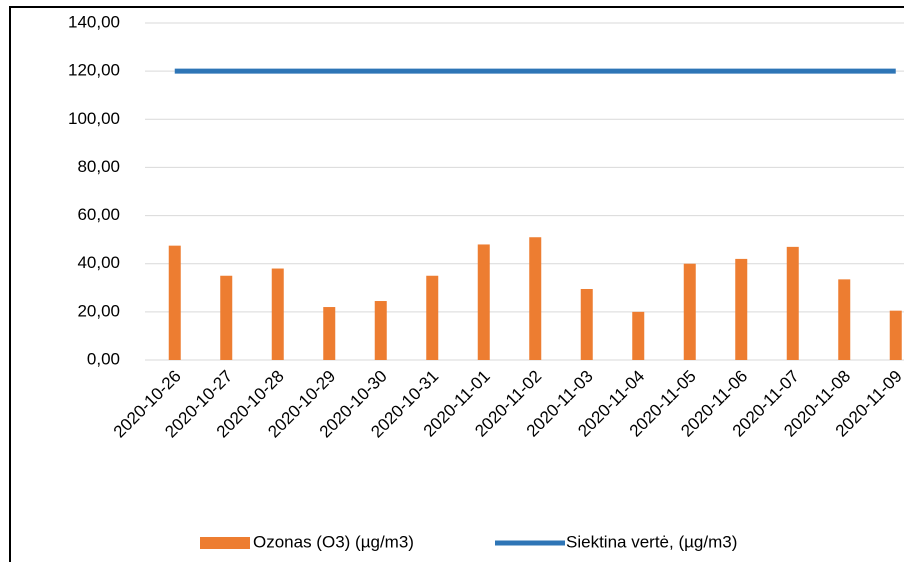 This screenshot has width=904, height=562. What do you see at coordinates (103, 358) in the screenshot?
I see `y-tick-label: 0,00` at bounding box center [103, 358].